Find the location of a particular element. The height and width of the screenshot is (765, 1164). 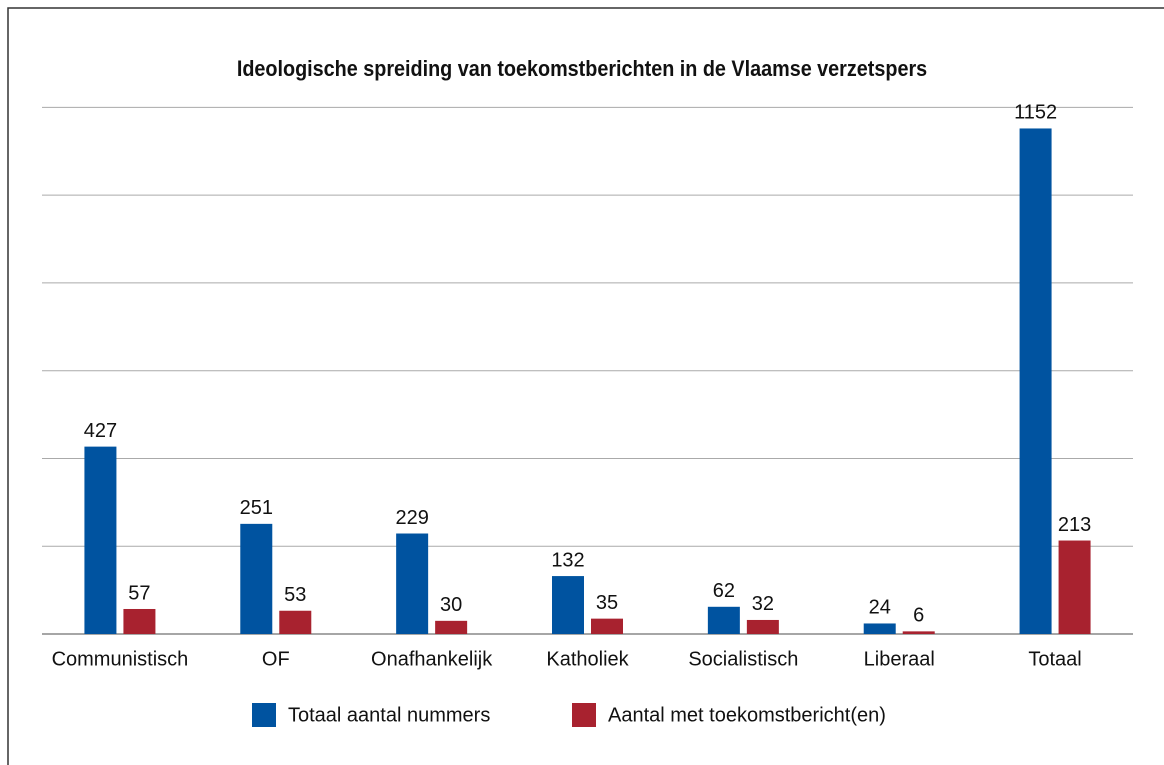

data-label: 132 is located at coordinates (567, 560).